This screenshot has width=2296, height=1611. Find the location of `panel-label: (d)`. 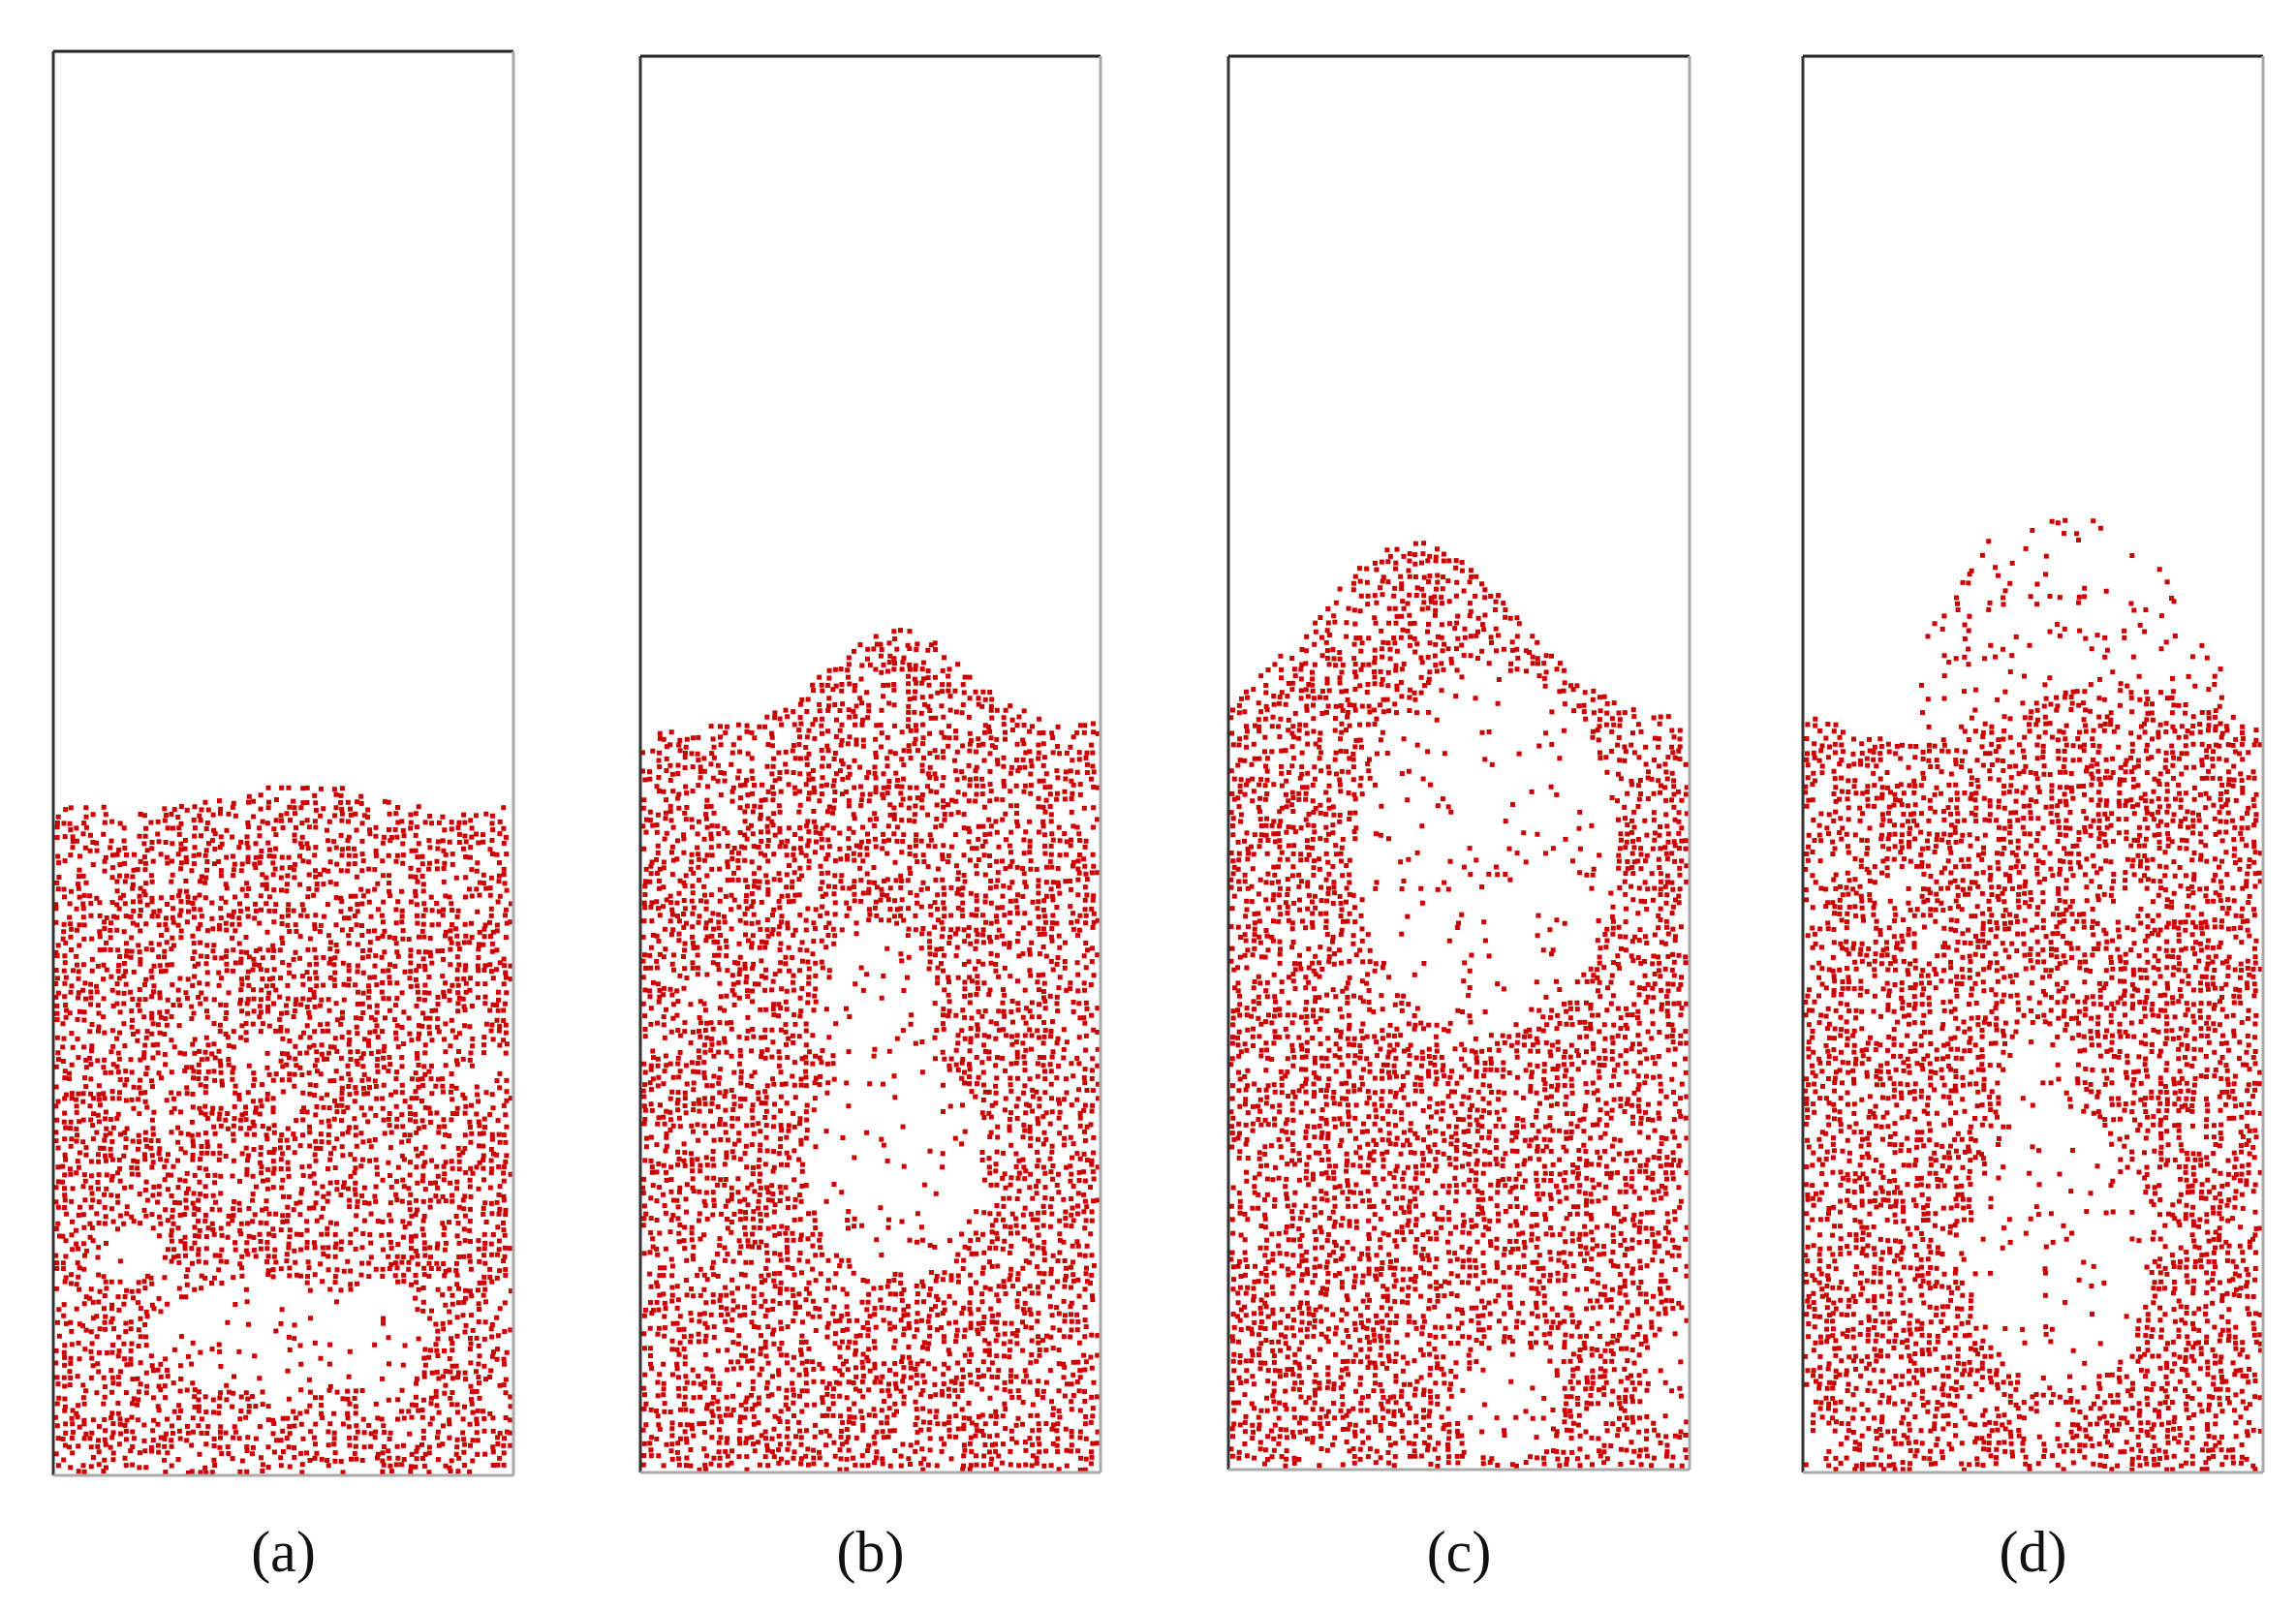

panel-label: (d) is located at coordinates (2033, 1552).